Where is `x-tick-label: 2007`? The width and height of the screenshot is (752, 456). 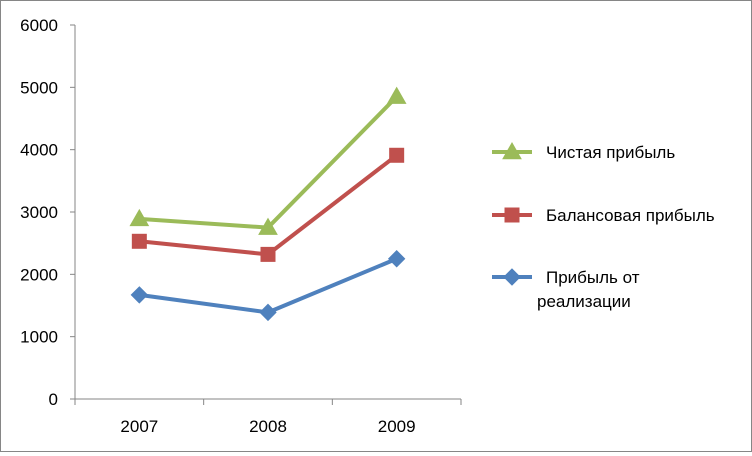
x-tick-label: 2007 is located at coordinates (139, 426).